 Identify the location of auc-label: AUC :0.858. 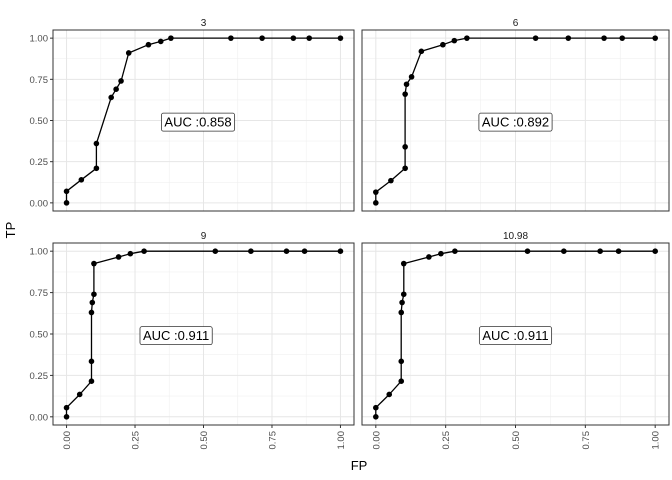
(197, 122).